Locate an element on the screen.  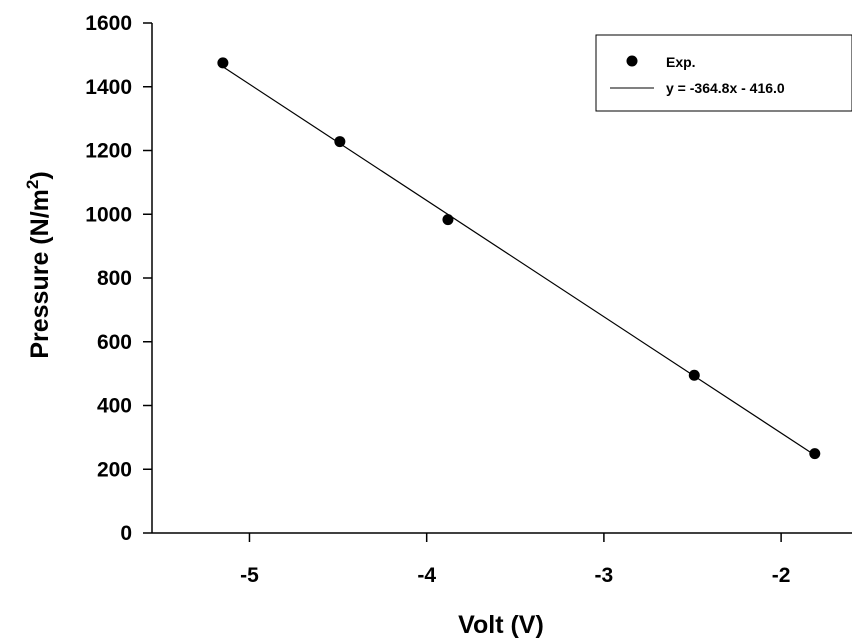
x-tick-label: -4 is located at coordinates (426, 575).